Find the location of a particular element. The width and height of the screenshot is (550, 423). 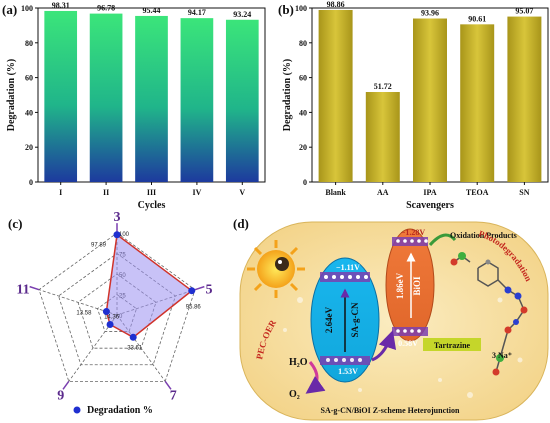

bioi-band: −1.28V 0.58V 1.86eV BiOI is located at coordinates (410, 288).